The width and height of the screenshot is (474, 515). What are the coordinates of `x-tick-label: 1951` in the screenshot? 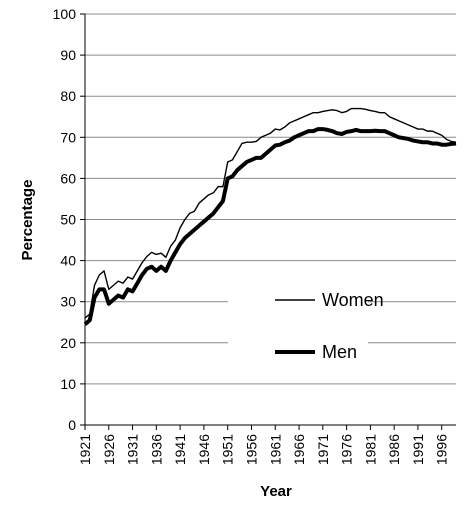 It's located at (228, 449).